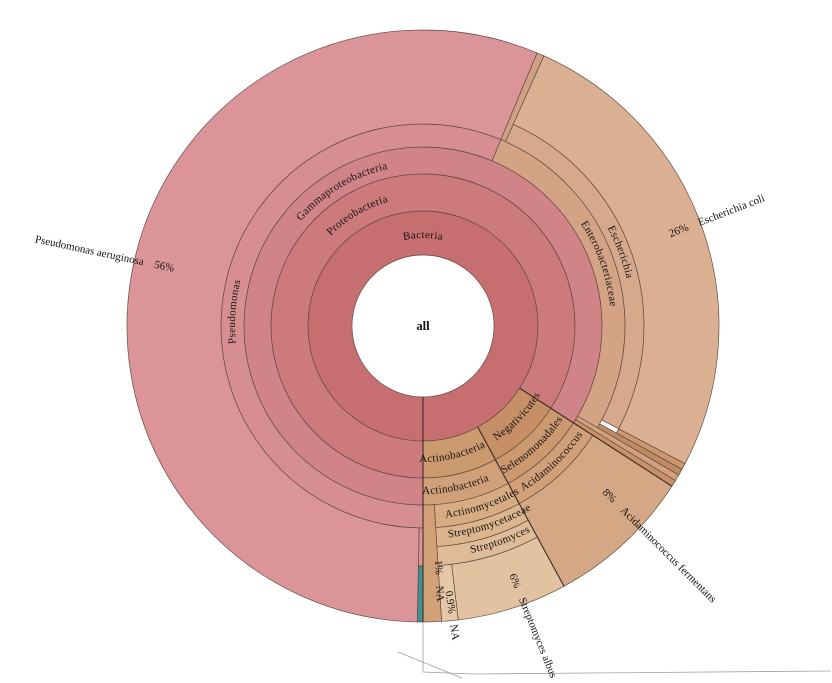  Describe the element at coordinates (596, 437) in the screenshot. I see `separator-proteobacteria-negativicutes` at that location.